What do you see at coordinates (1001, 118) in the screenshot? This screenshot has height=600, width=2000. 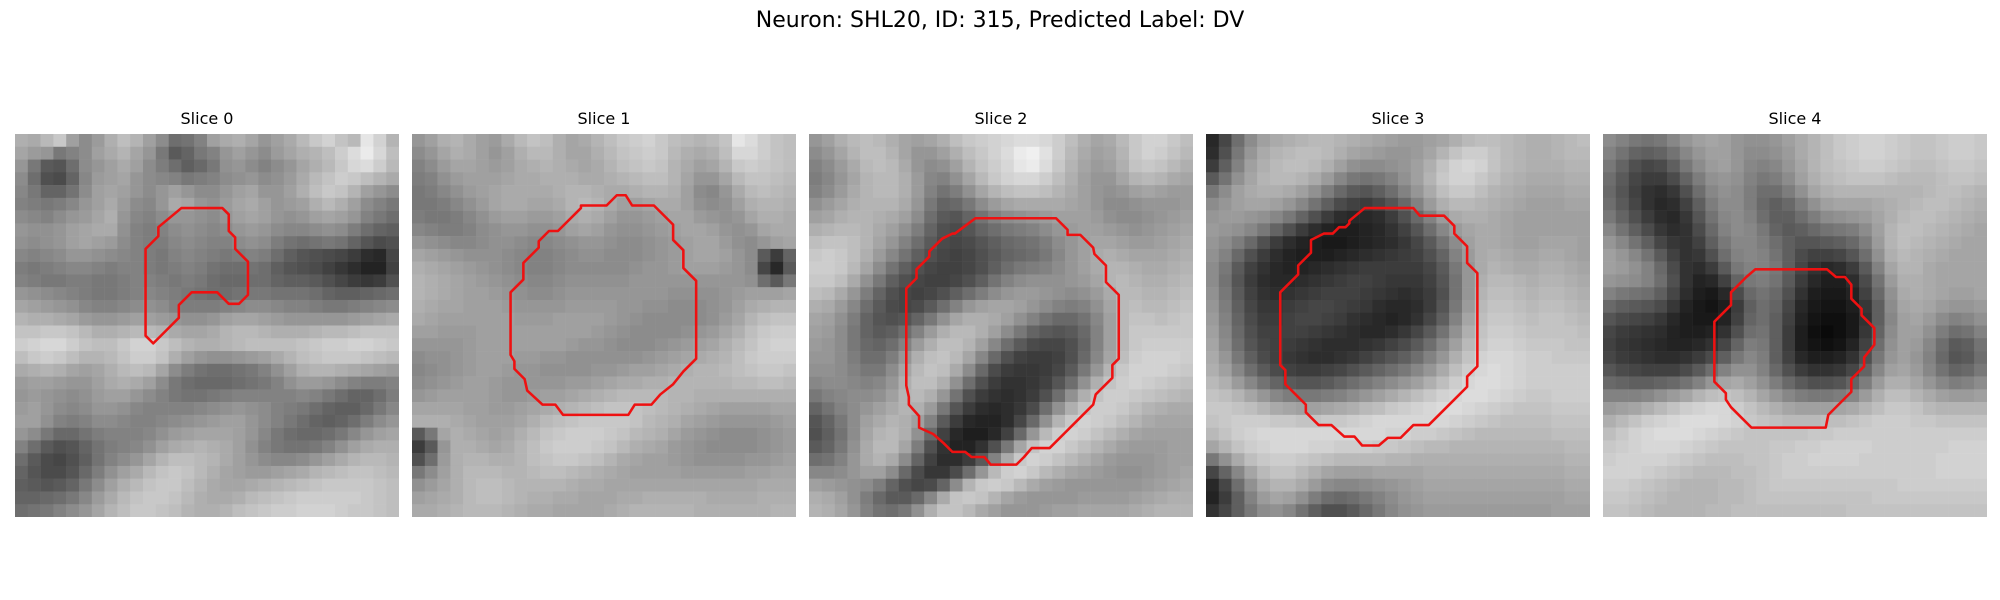 I see `panel-title-slice-2: Slice 2` at bounding box center [1001, 118].